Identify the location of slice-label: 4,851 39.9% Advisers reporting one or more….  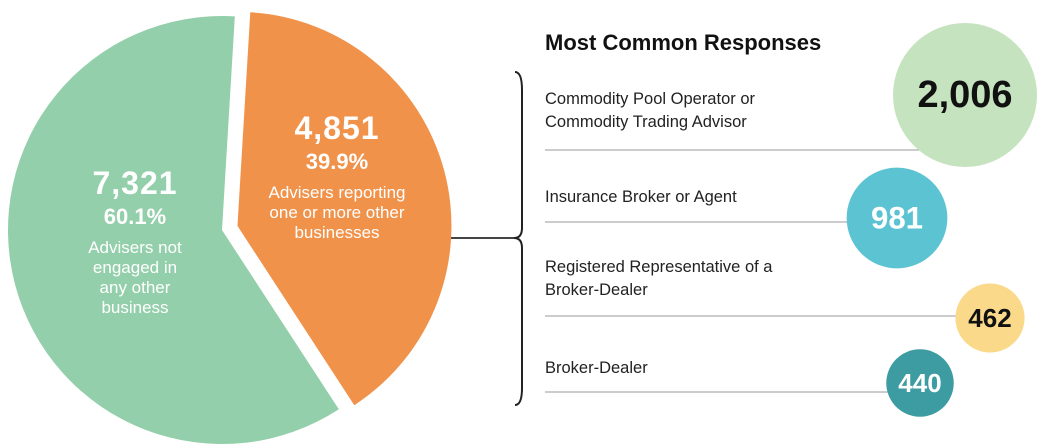
(337, 176).